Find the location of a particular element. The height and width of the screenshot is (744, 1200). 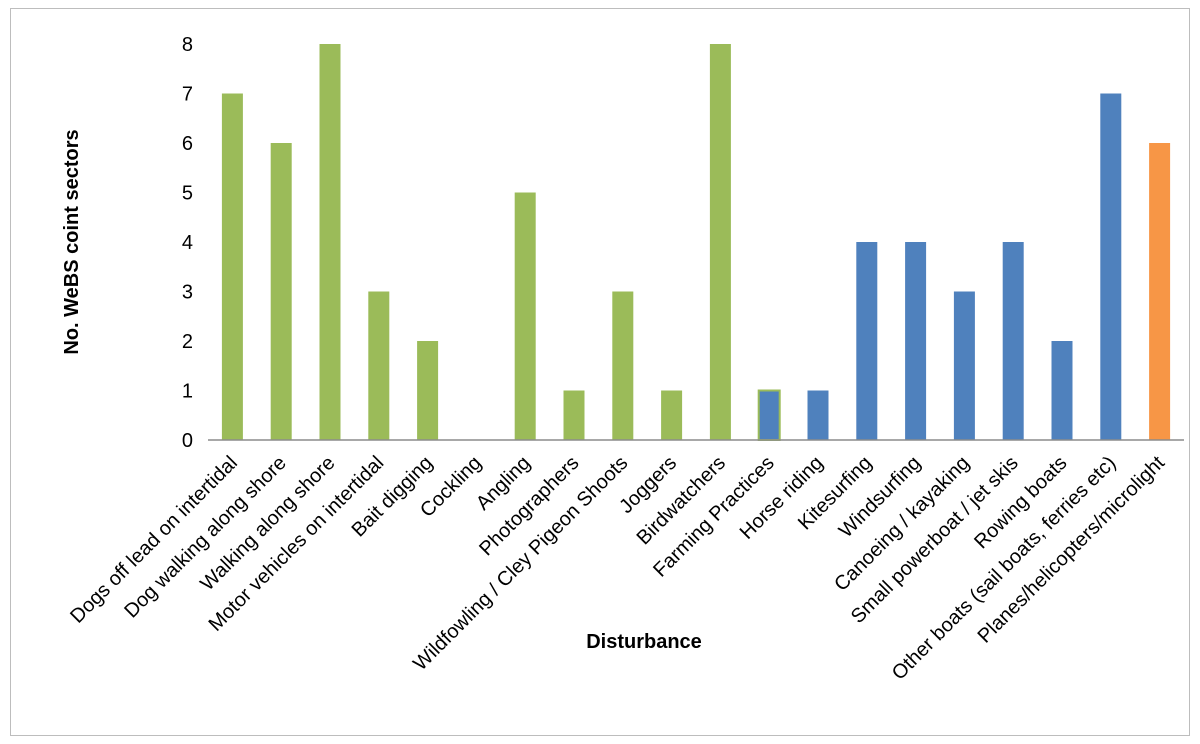

x-axis-title: Disturbance is located at coordinates (644, 642).